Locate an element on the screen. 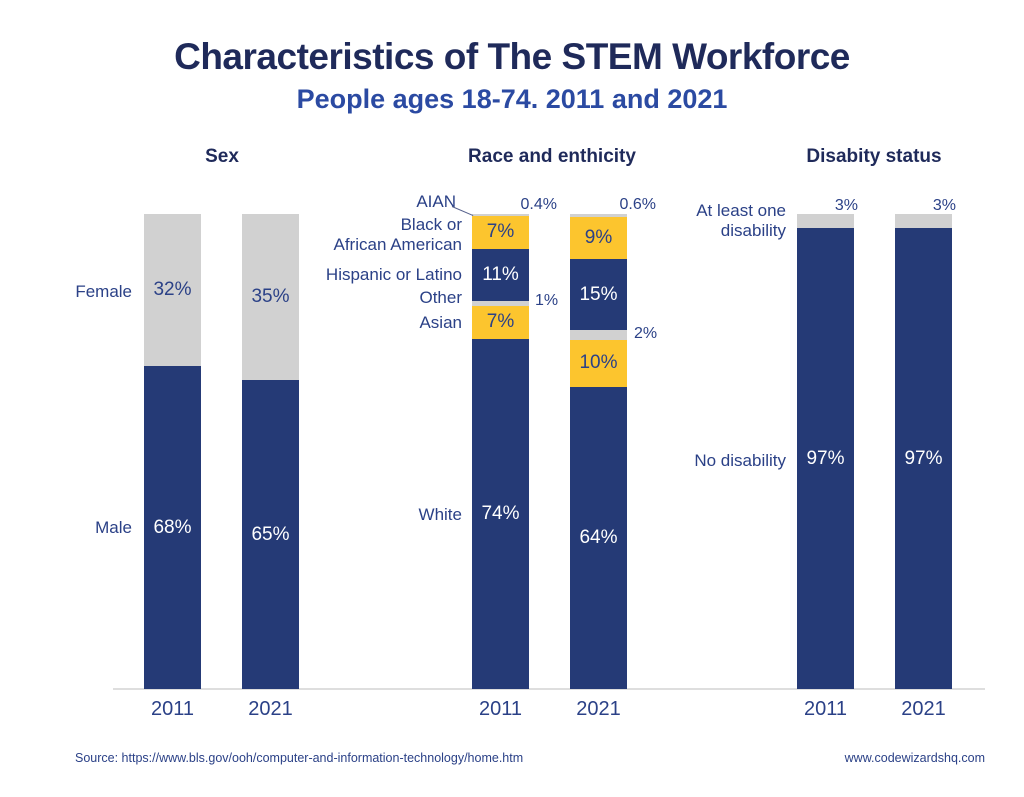 The width and height of the screenshot is (1024, 797). segment-value-race-2011-hispanic: 11% is located at coordinates (500, 275).